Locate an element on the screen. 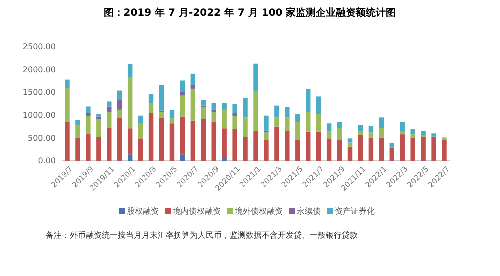  y-tick-label: 1000.00 is located at coordinates (39, 115).